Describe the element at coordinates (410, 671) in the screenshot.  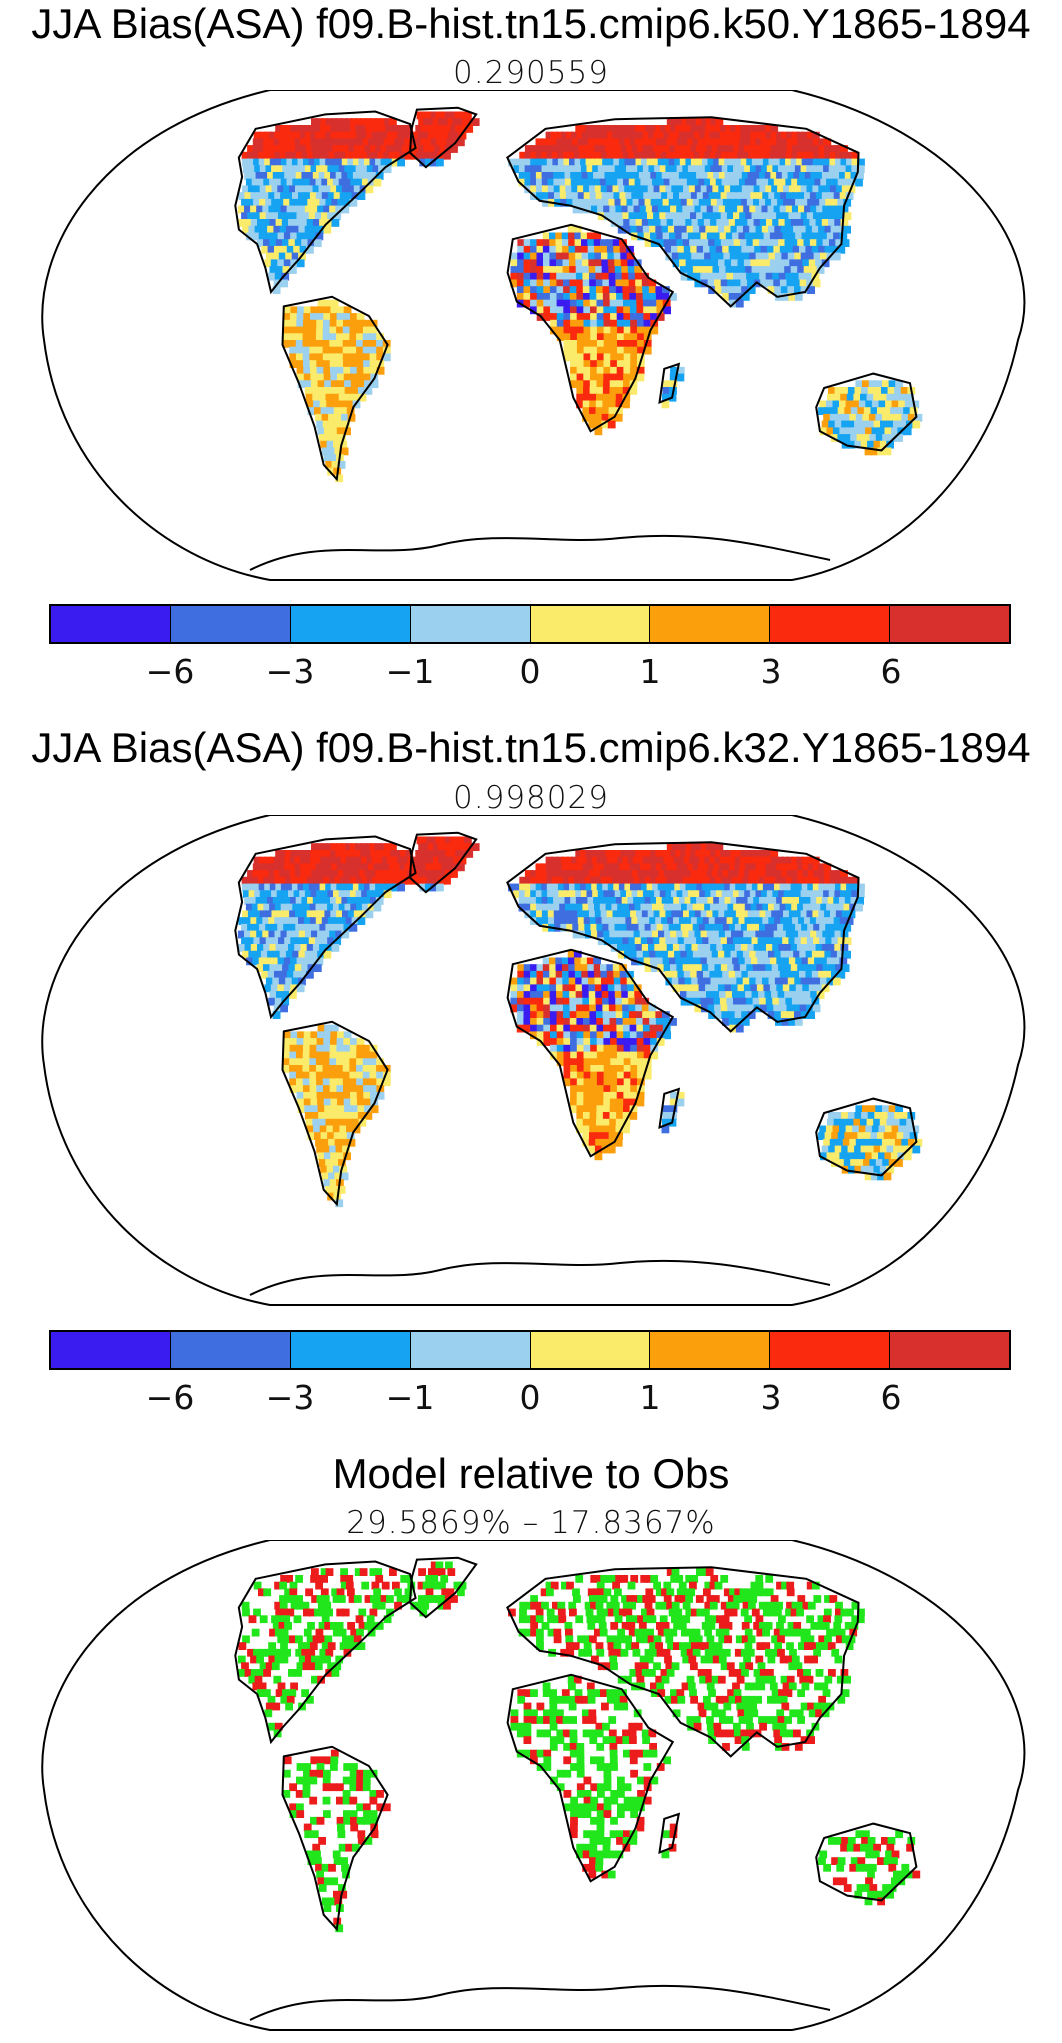
I see `colorbar-1-tick-2: −1` at that location.